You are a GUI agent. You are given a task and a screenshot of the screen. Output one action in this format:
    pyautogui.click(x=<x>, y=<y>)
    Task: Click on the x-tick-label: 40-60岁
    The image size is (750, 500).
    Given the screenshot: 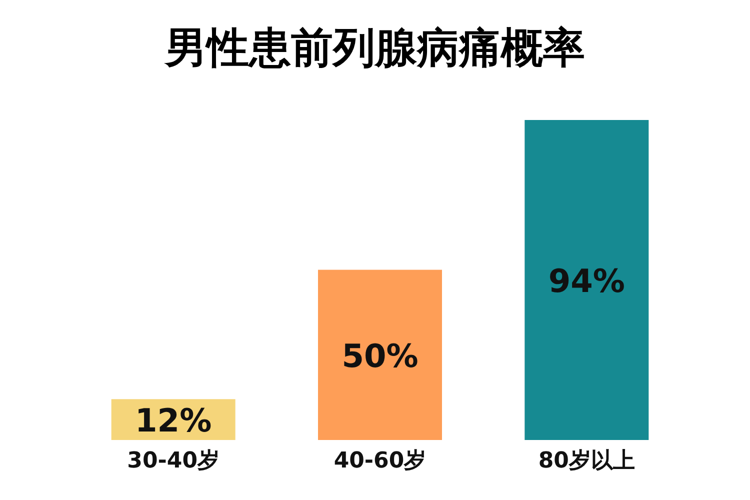 What is the action you would take?
    pyautogui.click(x=380, y=461)
    